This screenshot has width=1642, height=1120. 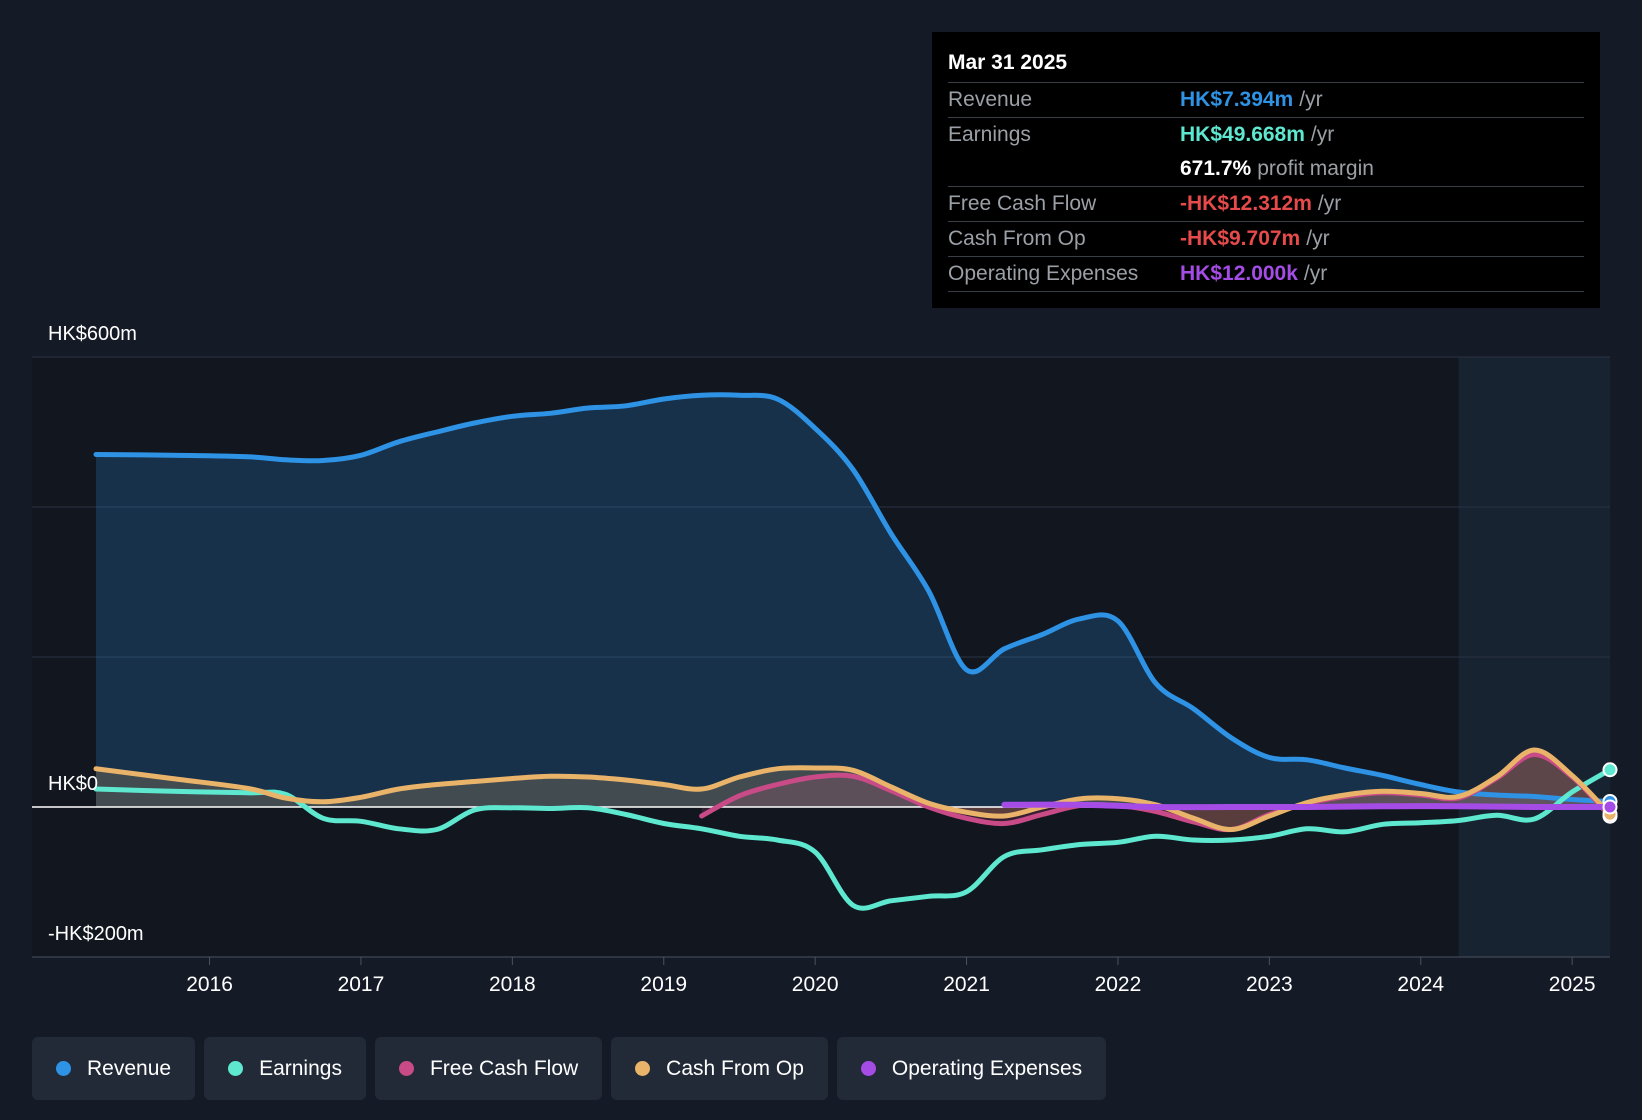 What do you see at coordinates (989, 134) in the screenshot?
I see `tooltip-label: Earnings` at bounding box center [989, 134].